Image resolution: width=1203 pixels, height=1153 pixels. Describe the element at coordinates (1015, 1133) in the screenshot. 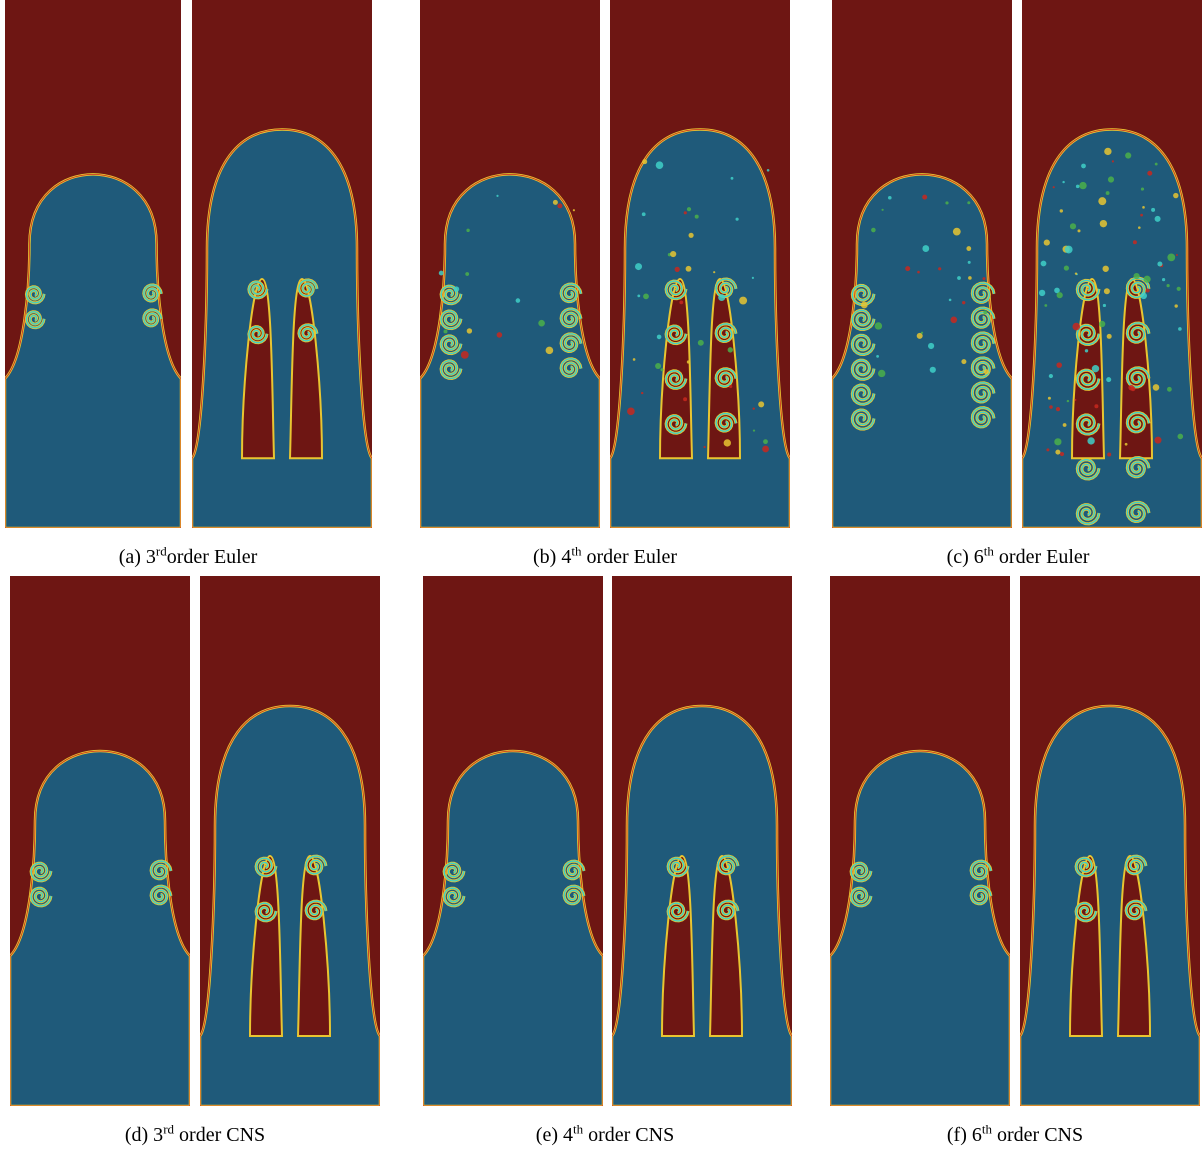

I see `caption-f: (f) 6th order CNS` at that location.